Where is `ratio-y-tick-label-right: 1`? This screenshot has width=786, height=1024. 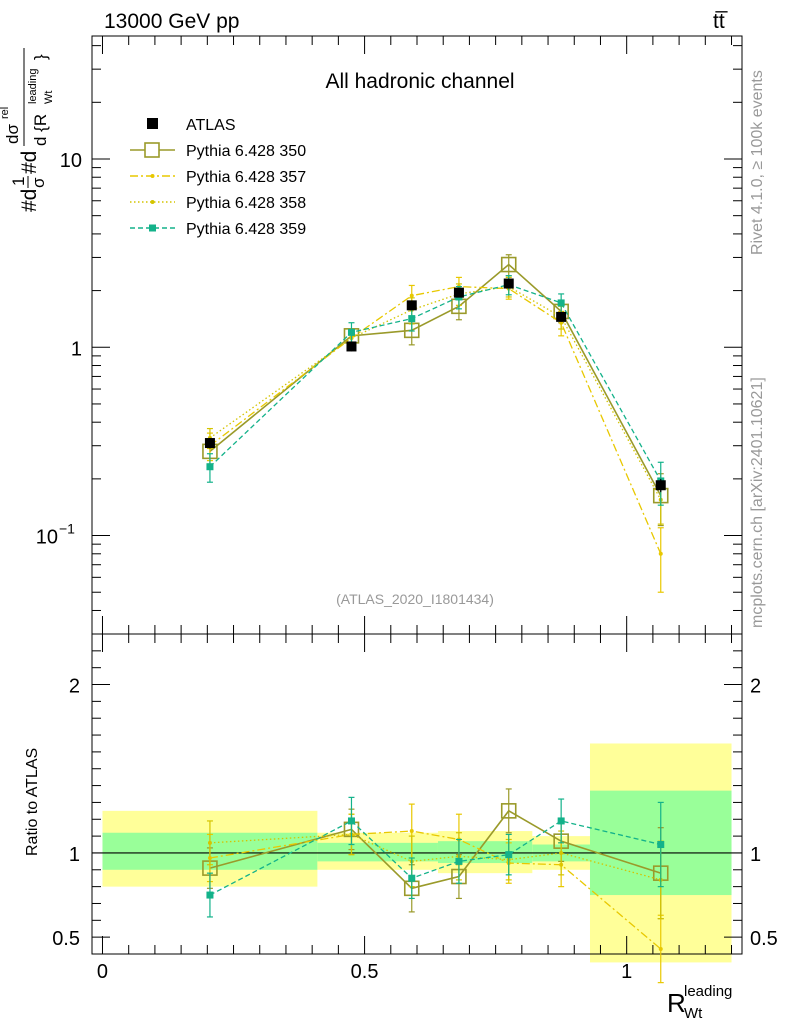 ratio-y-tick-label-right: 1 is located at coordinates (755, 855).